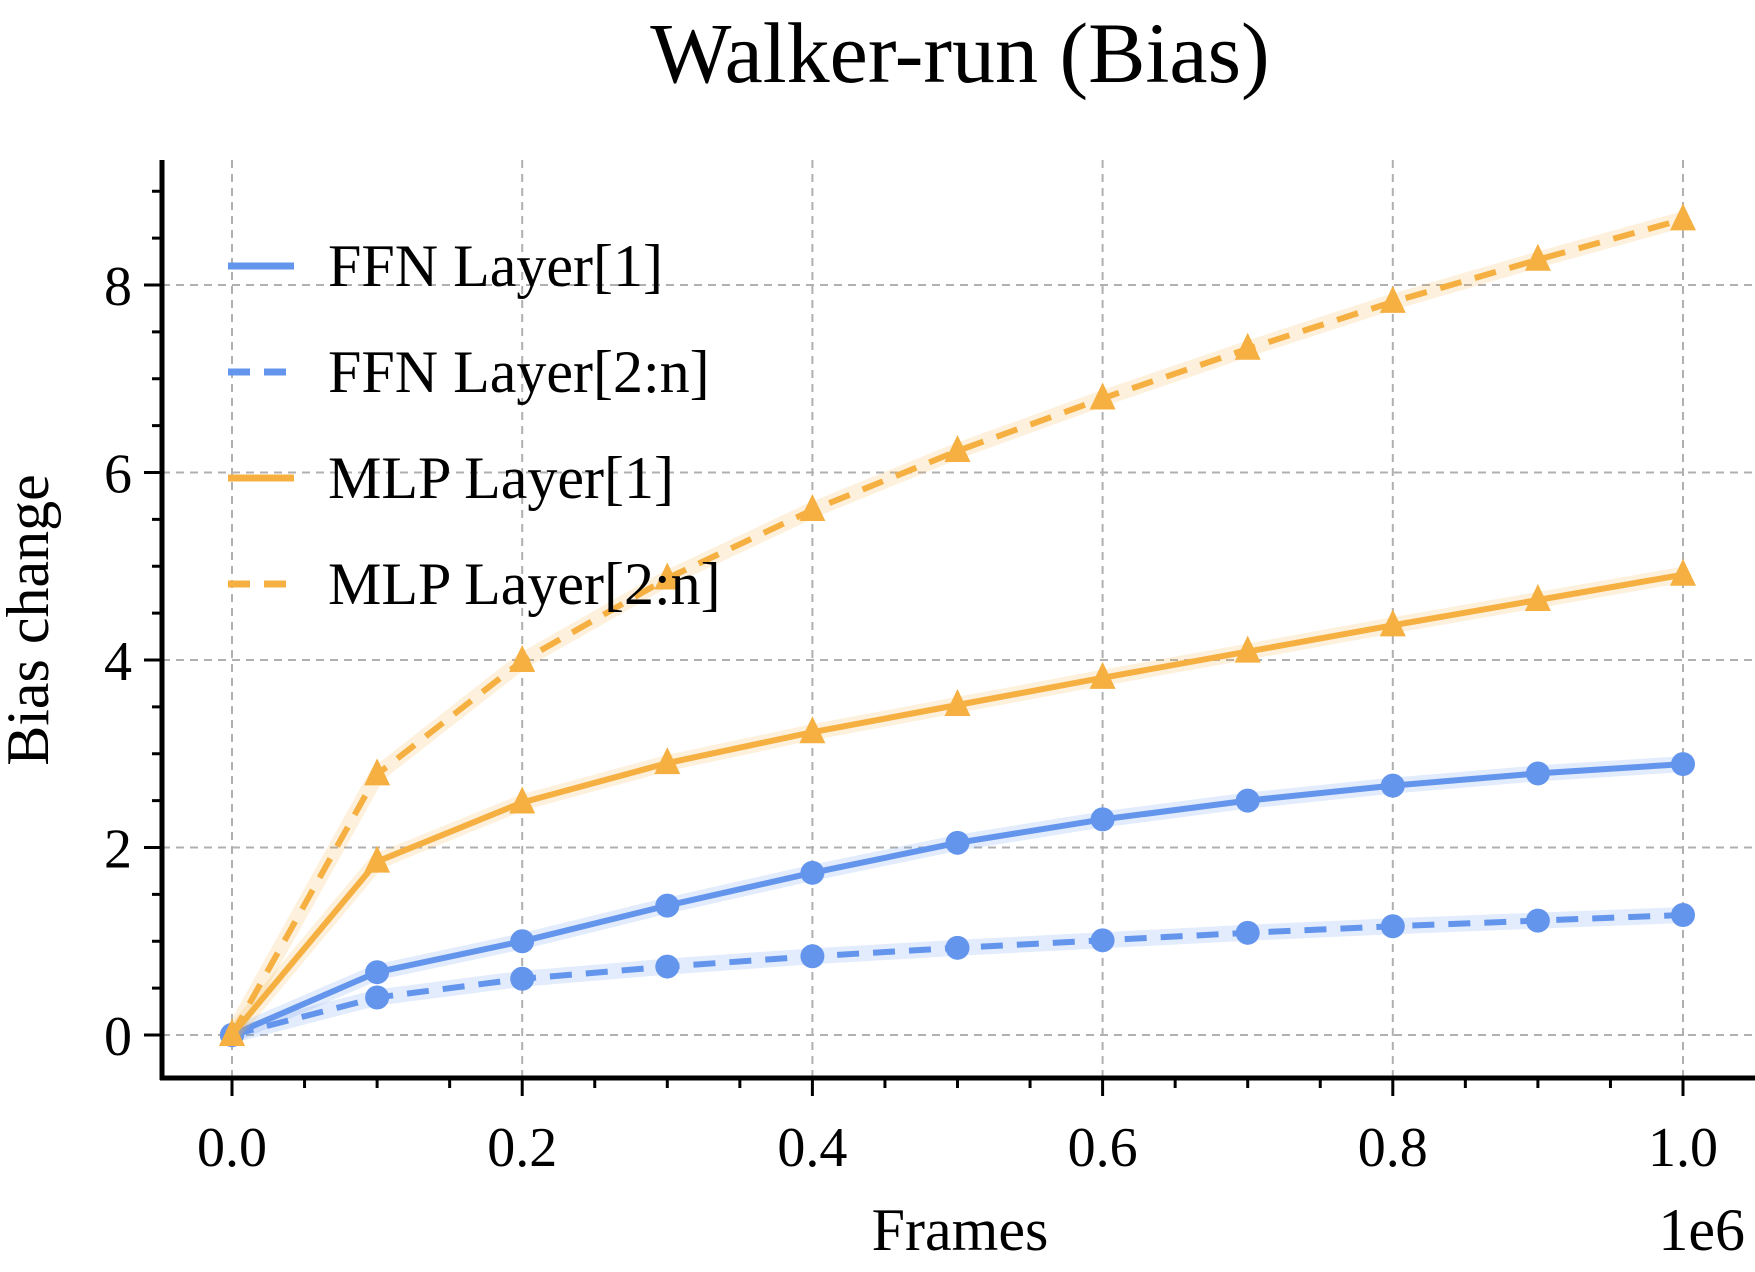 This screenshot has width=1755, height=1272. I want to click on x-axis-label: Frames, so click(960, 1230).